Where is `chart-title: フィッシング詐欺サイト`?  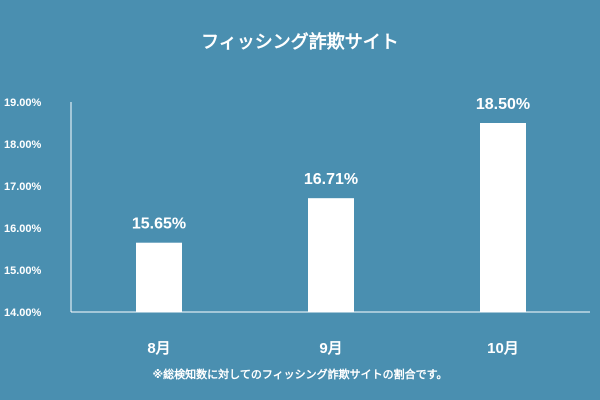
chart-title: フィッシング詐欺サイト is located at coordinates (300, 41).